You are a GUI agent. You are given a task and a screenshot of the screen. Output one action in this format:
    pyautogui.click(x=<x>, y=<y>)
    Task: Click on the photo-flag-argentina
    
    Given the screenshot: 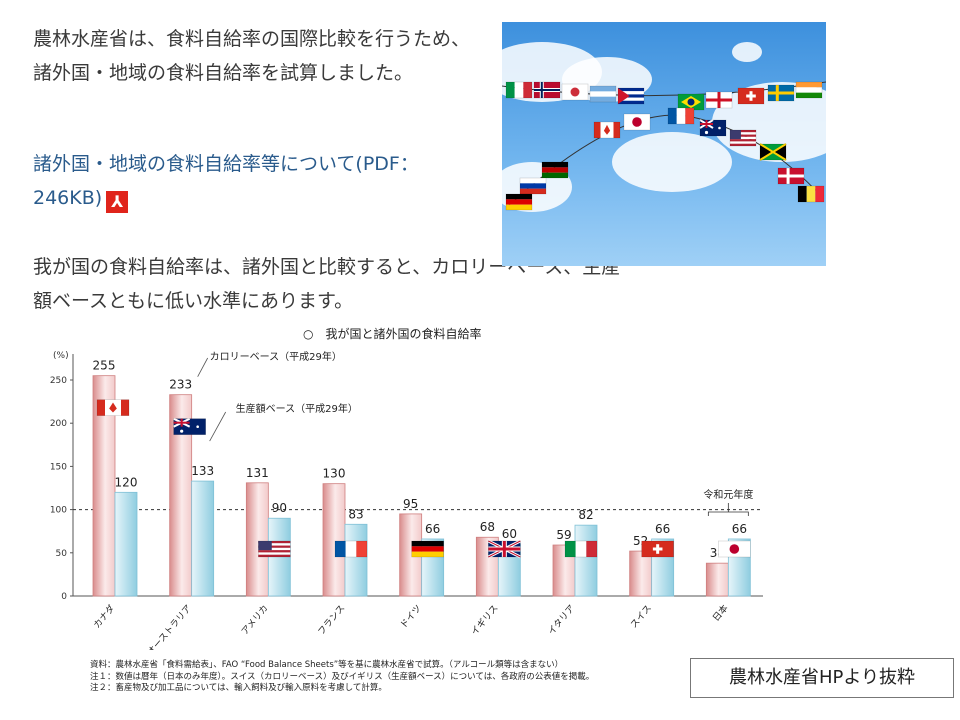 What is the action you would take?
    pyautogui.click(x=603, y=94)
    